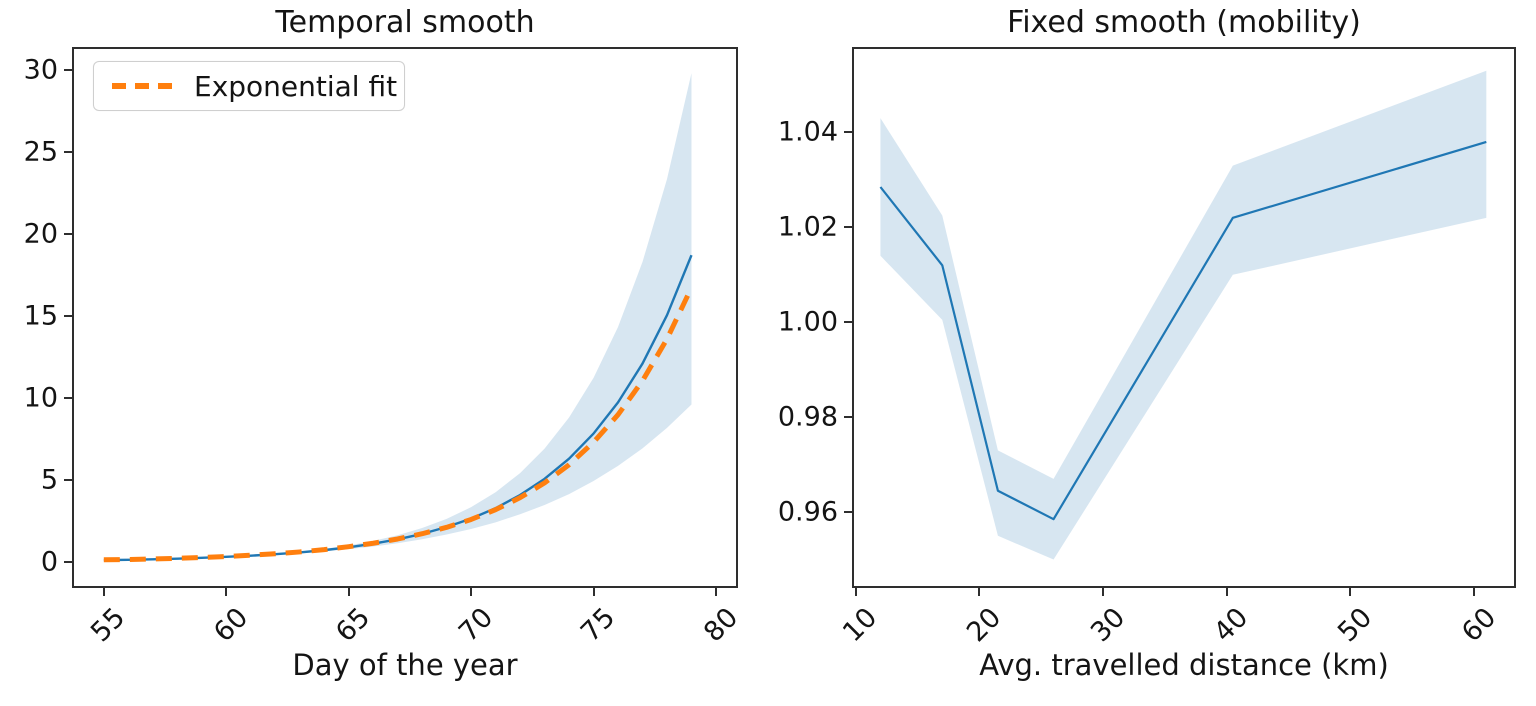 Image resolution: width=1536 pixels, height=706 pixels. I want to click on x-tick-label: 75, so click(598, 625).